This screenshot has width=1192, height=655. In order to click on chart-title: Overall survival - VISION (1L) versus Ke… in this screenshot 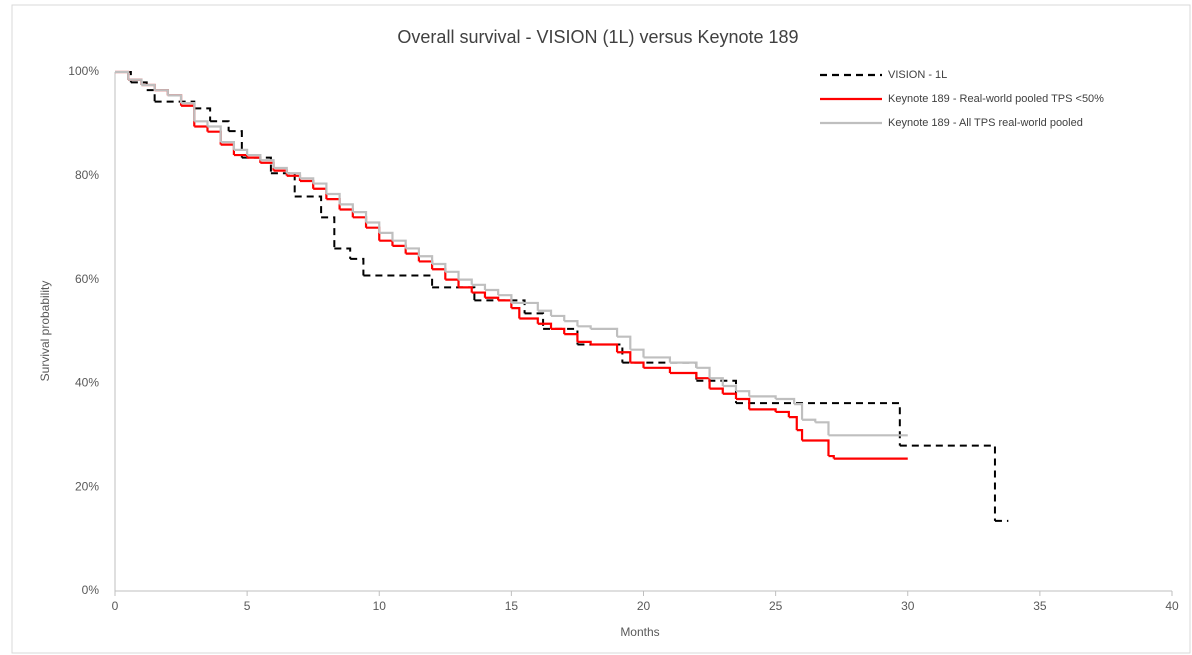, I will do `click(597, 37)`.